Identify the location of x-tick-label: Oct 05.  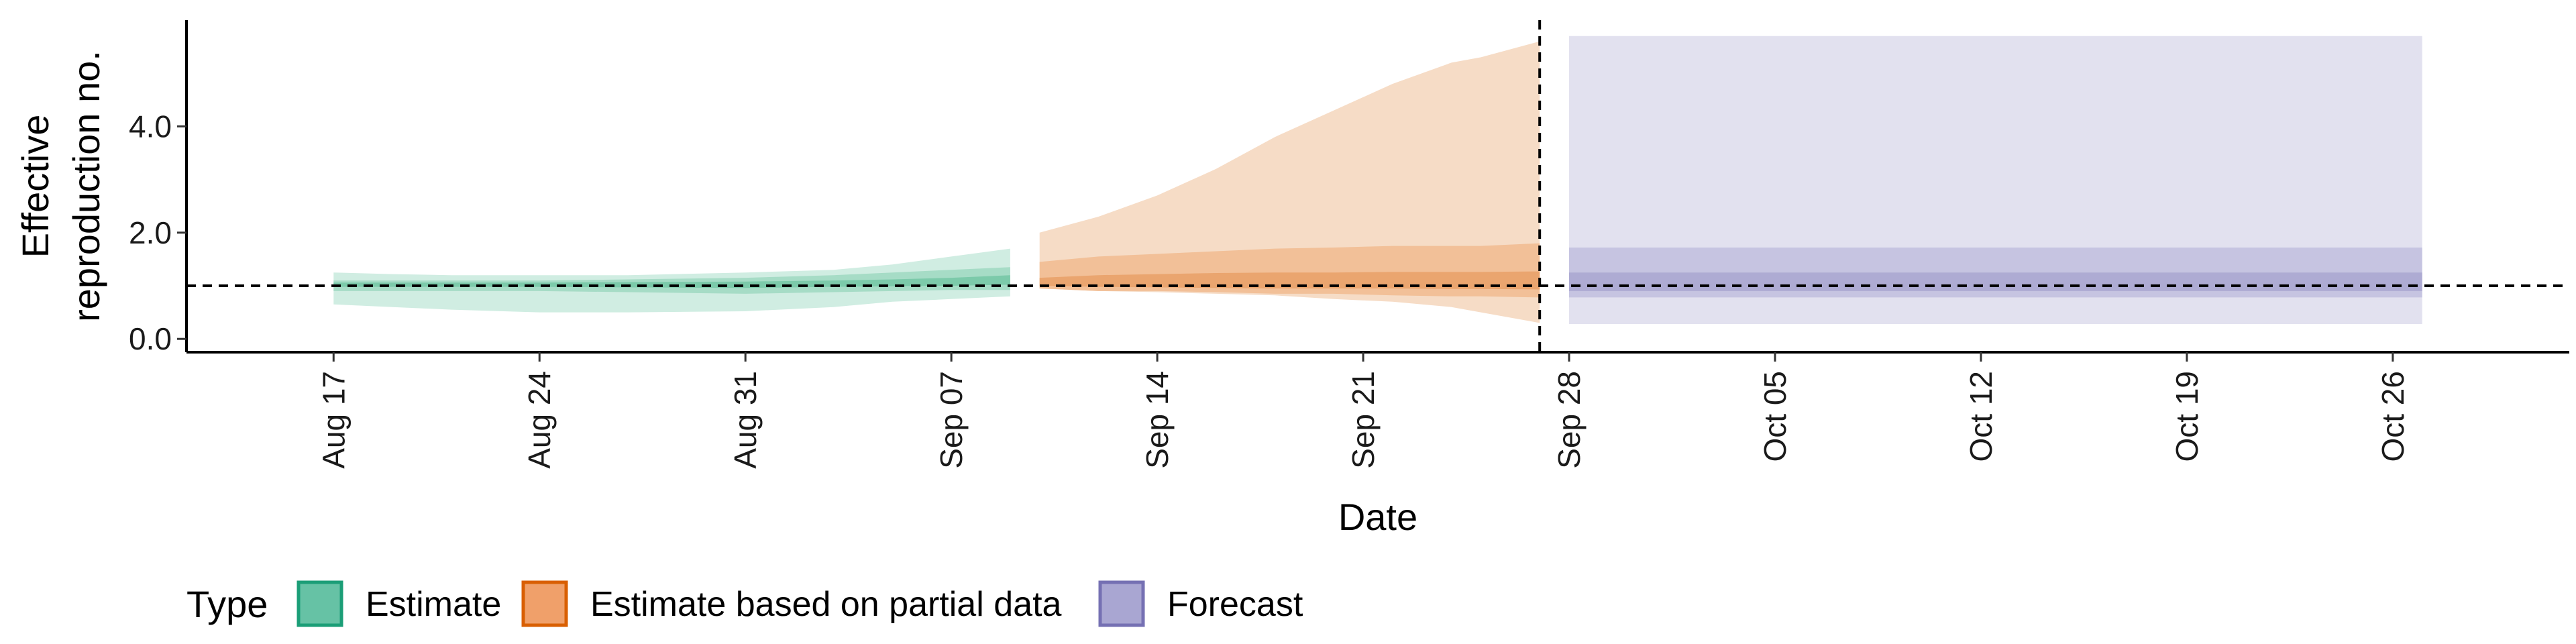
(1775, 416).